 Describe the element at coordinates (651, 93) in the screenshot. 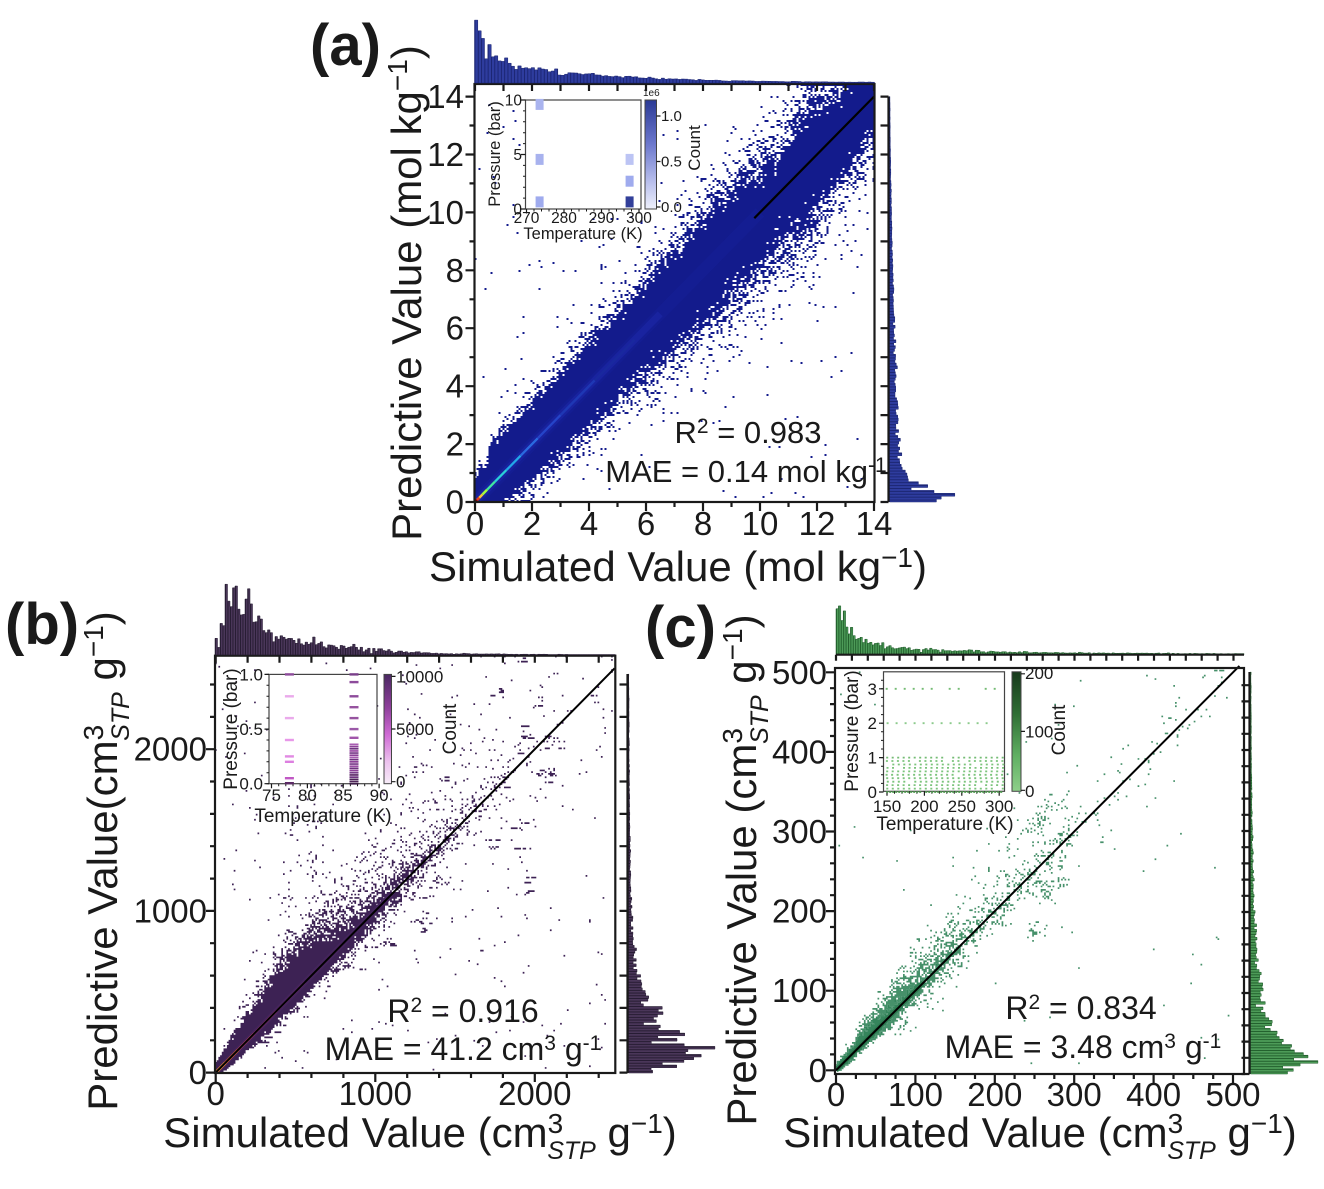

I see `svg-text: 1e6` at that location.